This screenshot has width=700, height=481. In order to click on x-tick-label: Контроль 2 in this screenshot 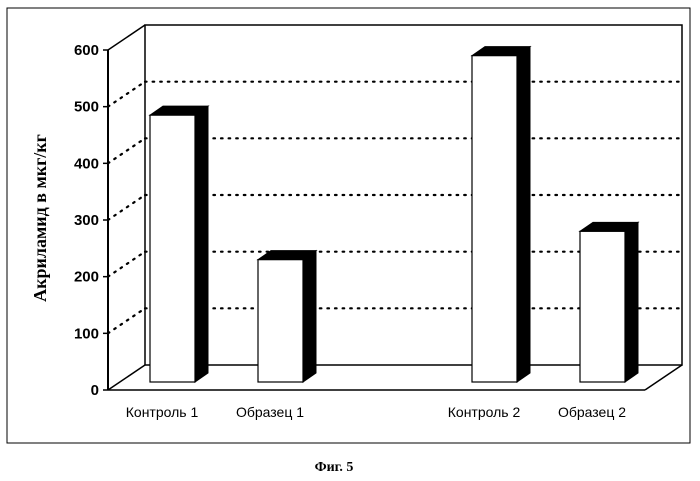, I will do `click(484, 412)`.